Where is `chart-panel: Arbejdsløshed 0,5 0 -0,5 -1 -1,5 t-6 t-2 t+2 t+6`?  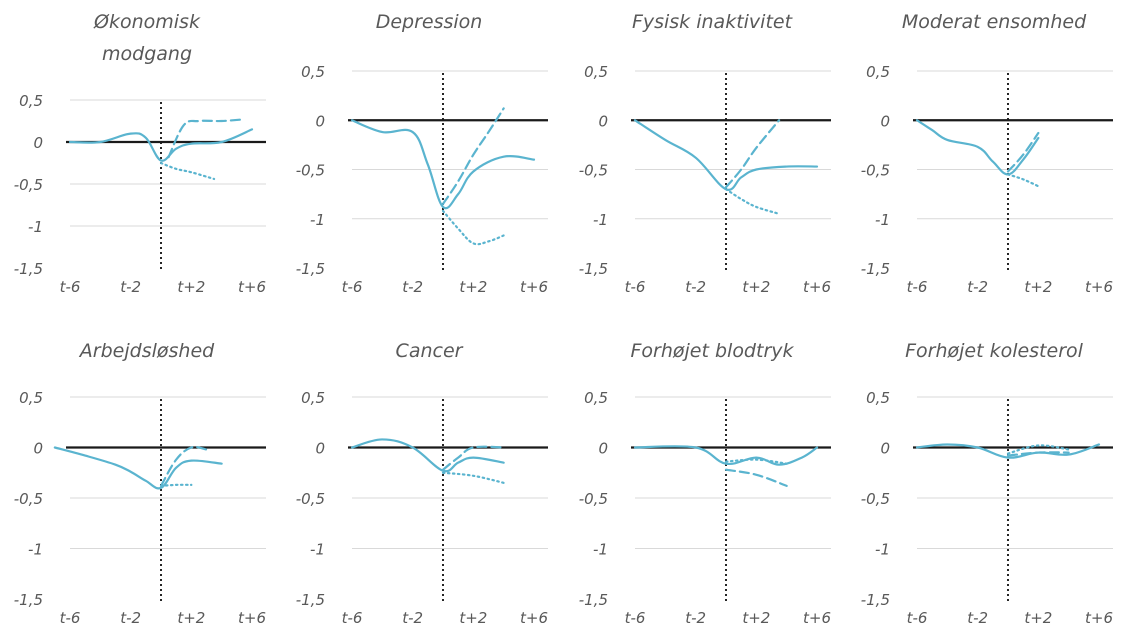 chart-panel: Arbejdsløshed 0,5 0 -0,5 -1 -1,5 t-6 t-2 t+2 t+6 is located at coordinates (141, 469).